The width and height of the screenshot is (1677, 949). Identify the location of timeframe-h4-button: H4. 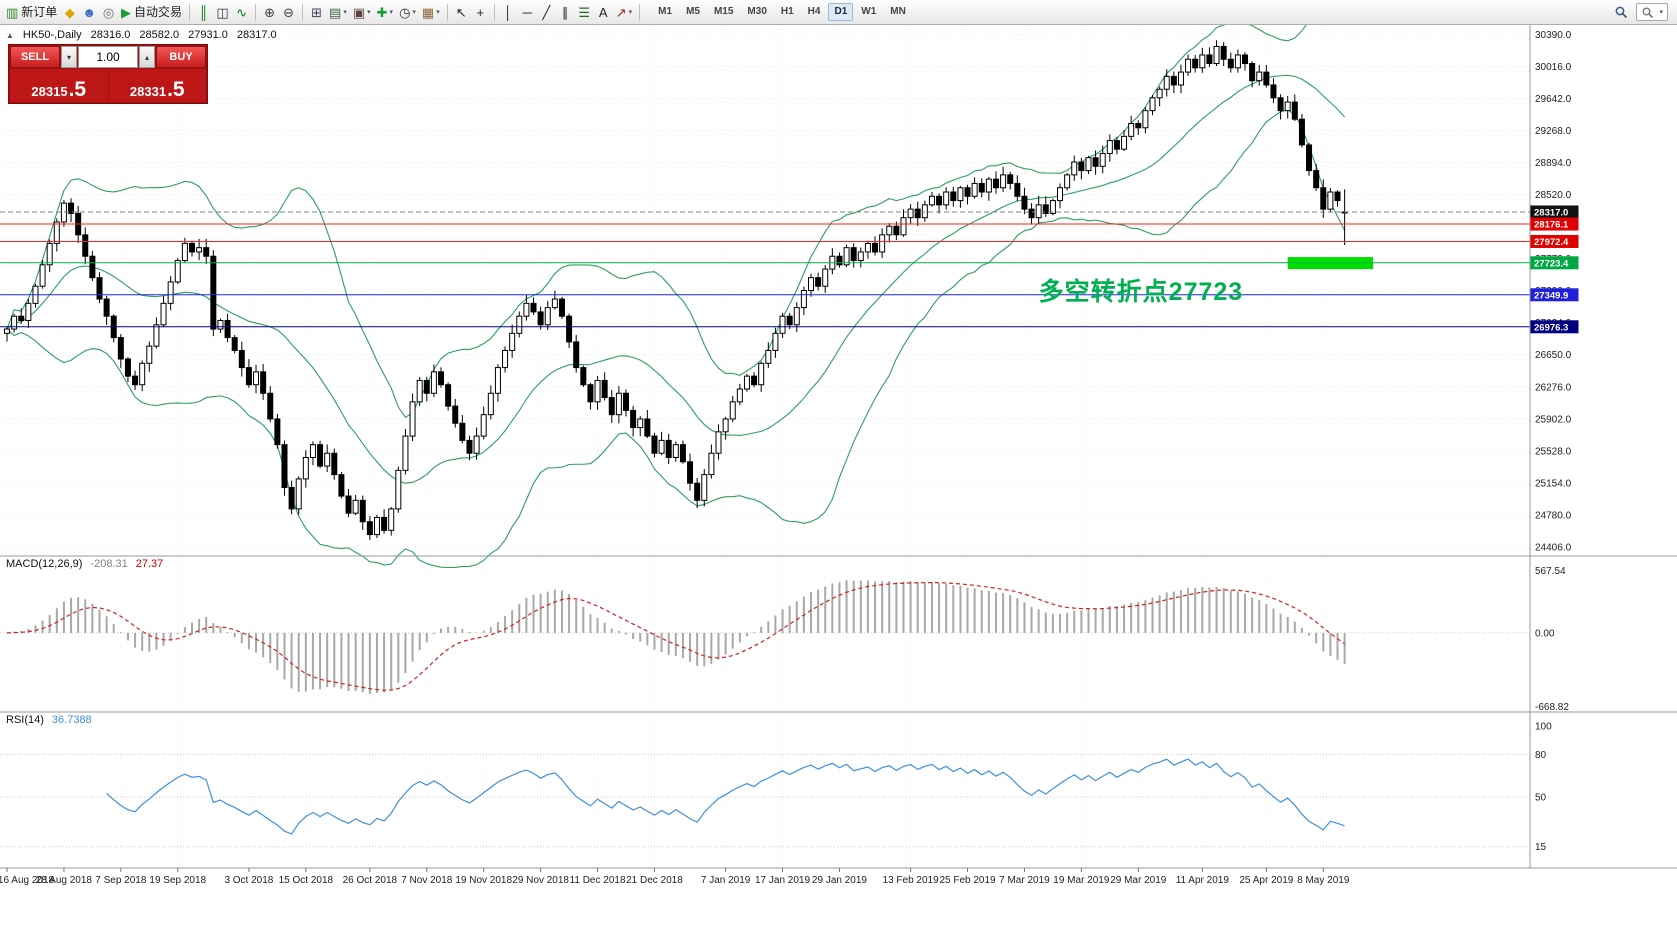
(814, 11).